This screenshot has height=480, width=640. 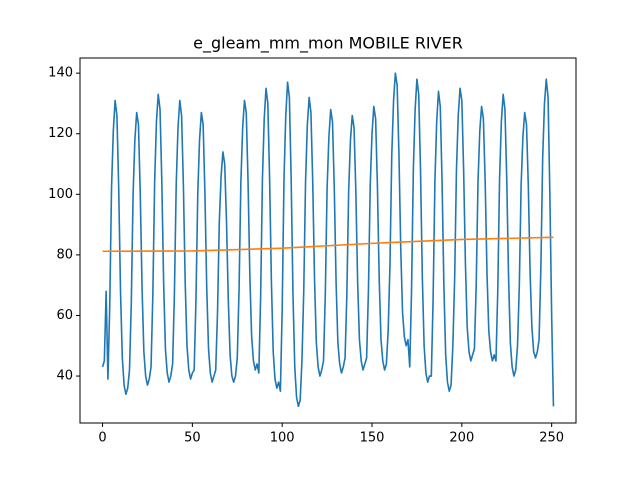 I want to click on x-tick-label: 150, so click(x=372, y=438).